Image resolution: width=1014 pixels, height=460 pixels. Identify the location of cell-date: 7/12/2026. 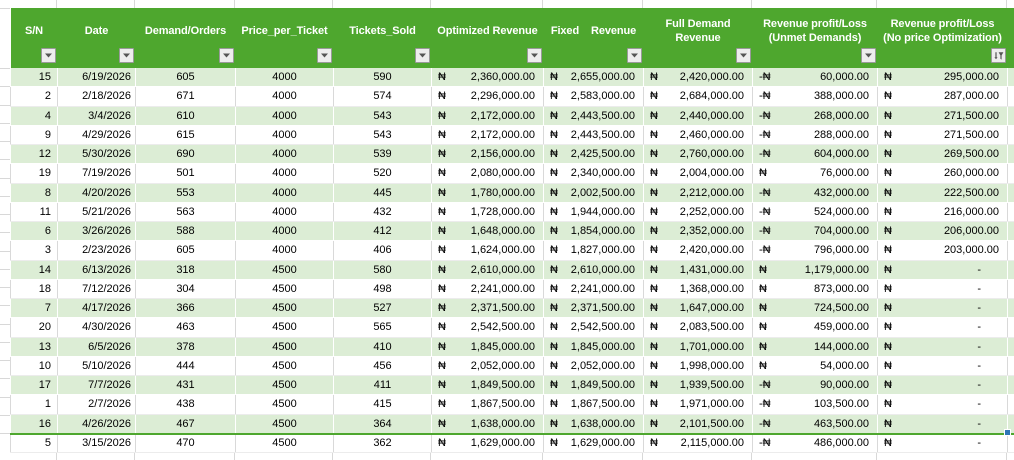
(97, 288).